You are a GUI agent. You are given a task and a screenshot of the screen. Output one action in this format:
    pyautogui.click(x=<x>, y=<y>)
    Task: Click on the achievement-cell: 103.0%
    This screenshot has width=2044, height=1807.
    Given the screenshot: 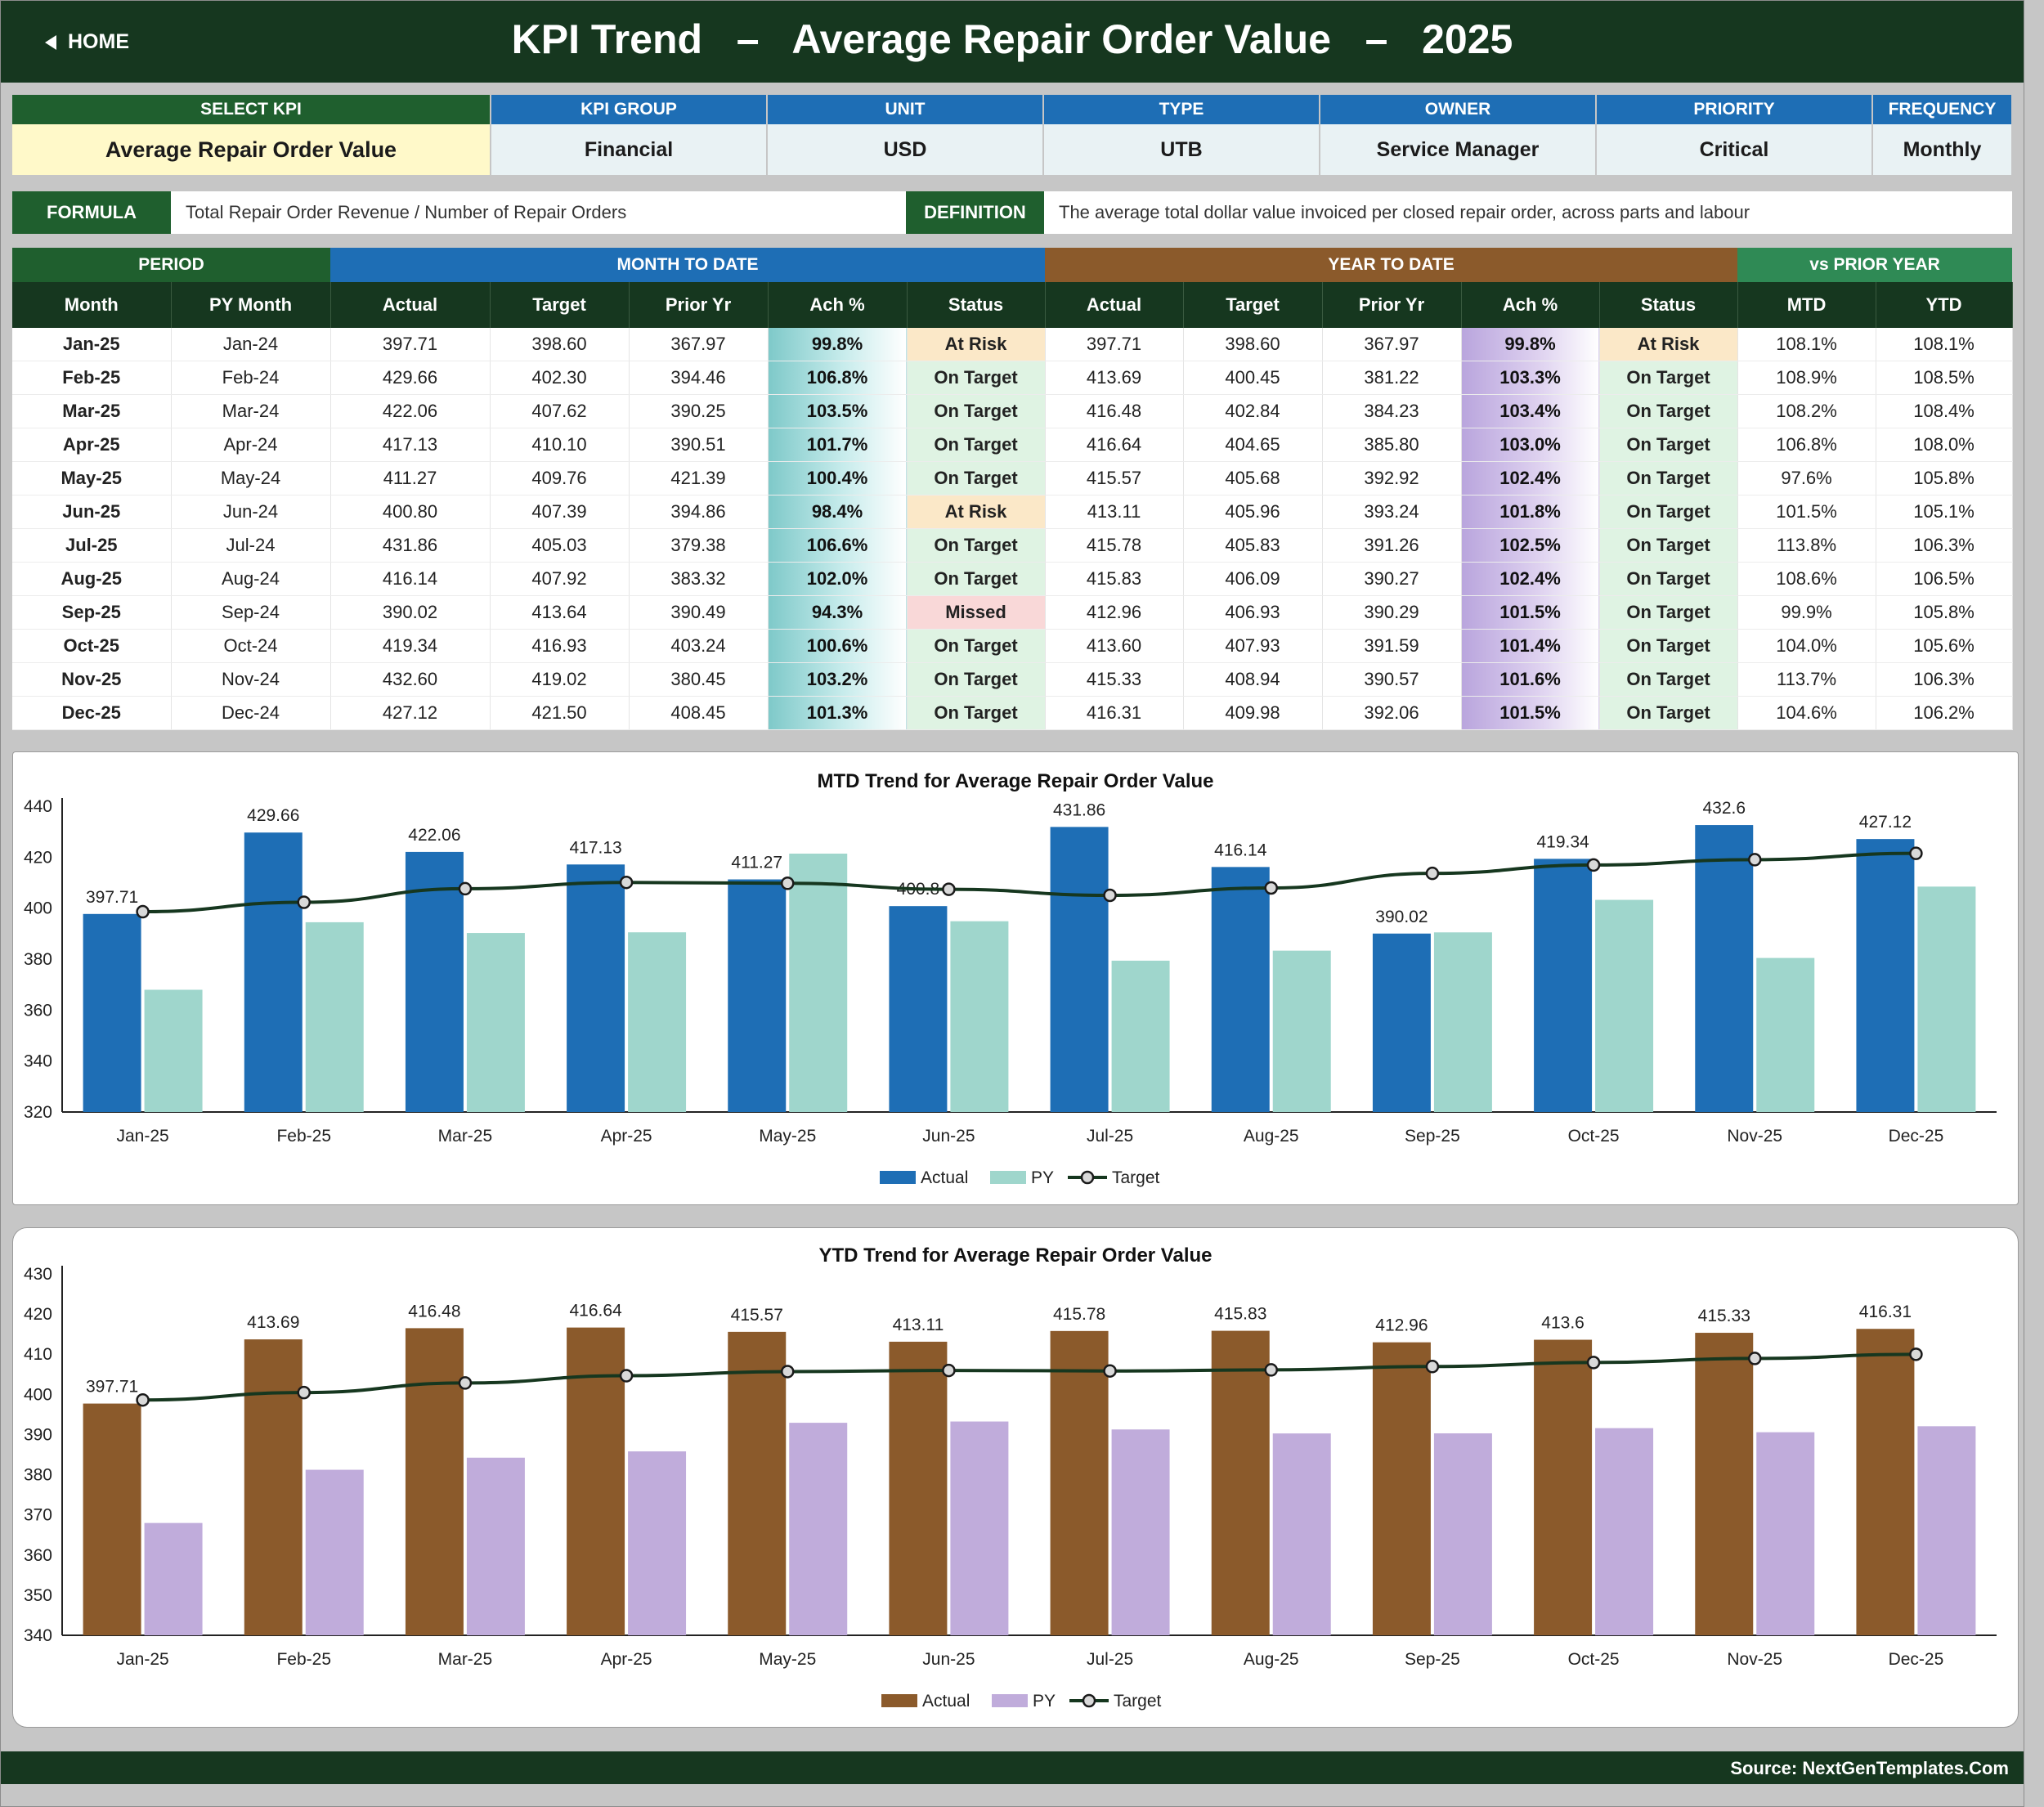 What is the action you would take?
    pyautogui.click(x=1531, y=445)
    